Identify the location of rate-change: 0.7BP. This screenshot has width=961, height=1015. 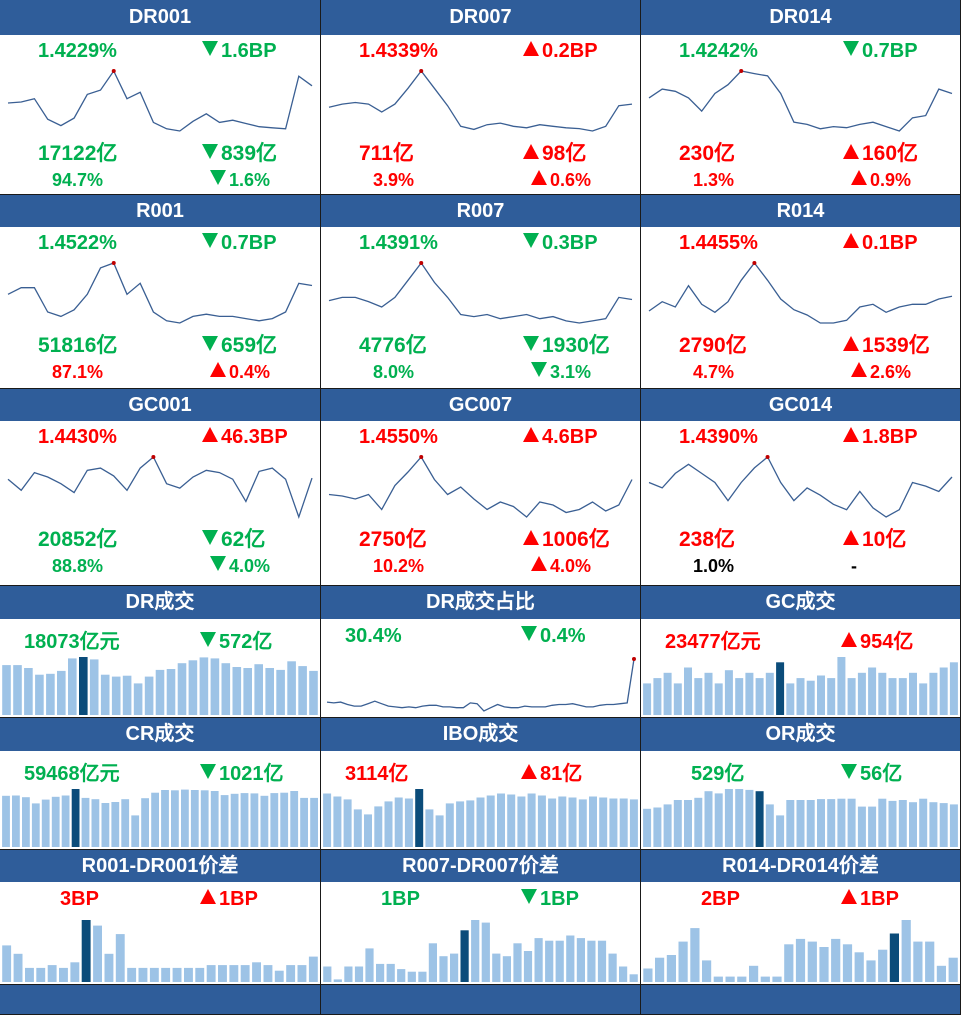
(239, 243).